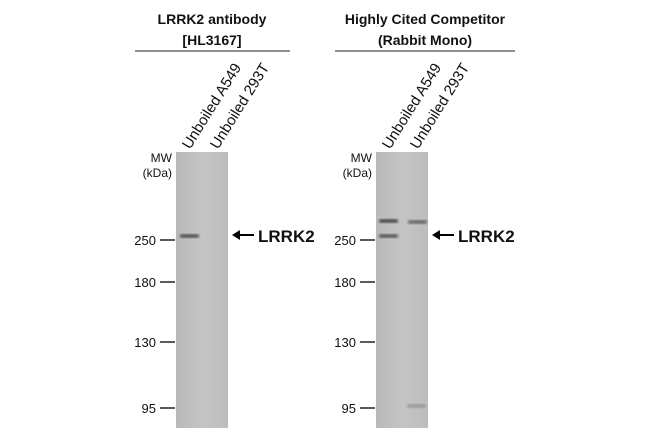 The image size is (650, 428). What do you see at coordinates (211, 40) in the screenshot?
I see `panel-title: [HL3167]` at bounding box center [211, 40].